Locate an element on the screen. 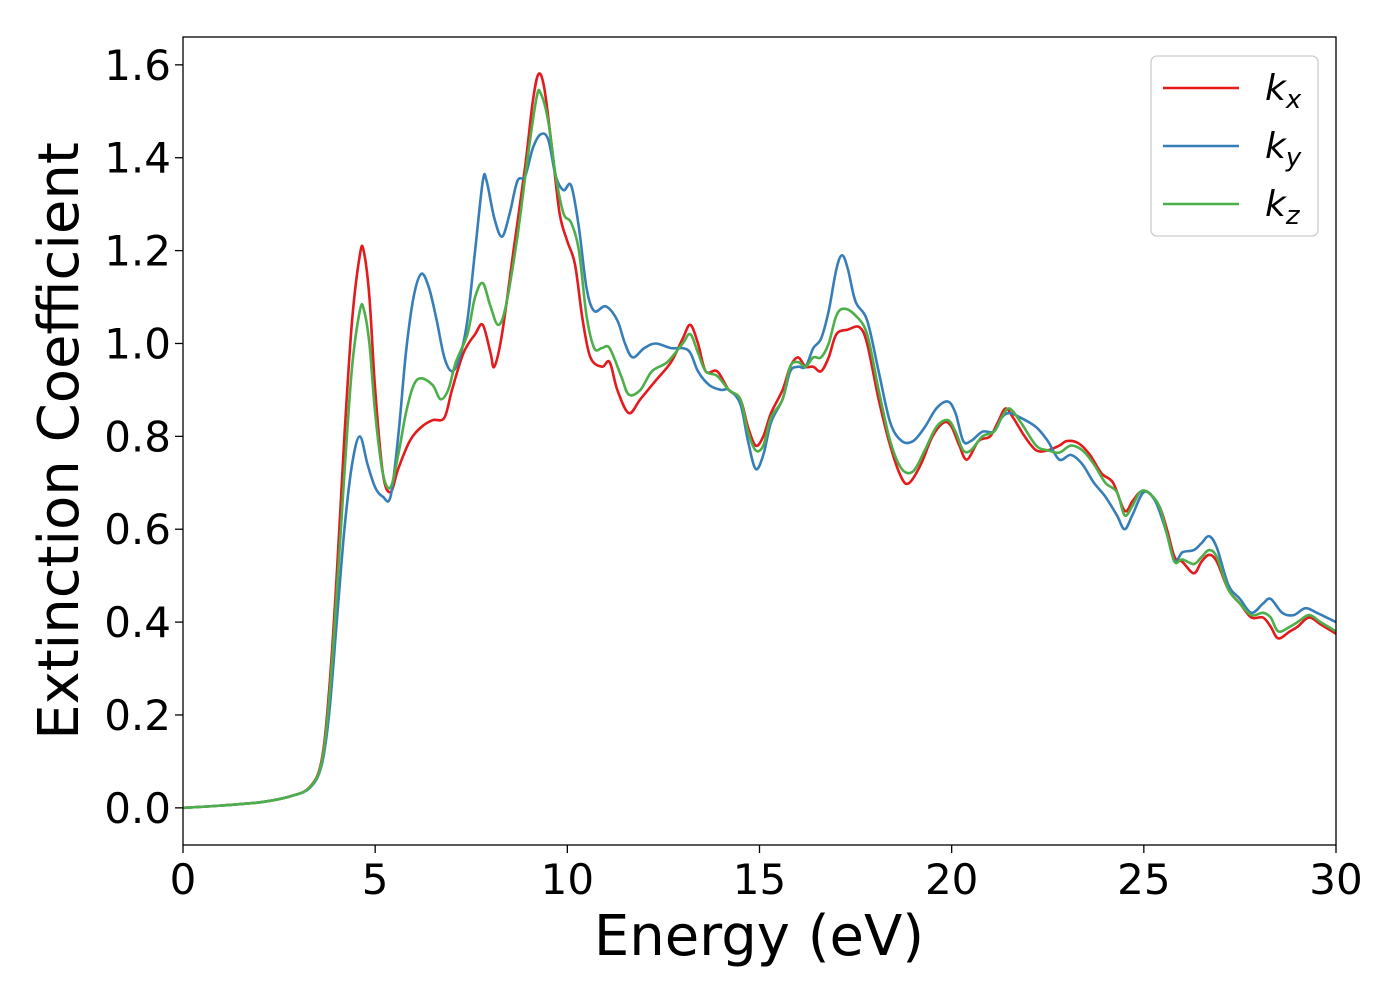  x-tick-label: 25 is located at coordinates (1143, 879).